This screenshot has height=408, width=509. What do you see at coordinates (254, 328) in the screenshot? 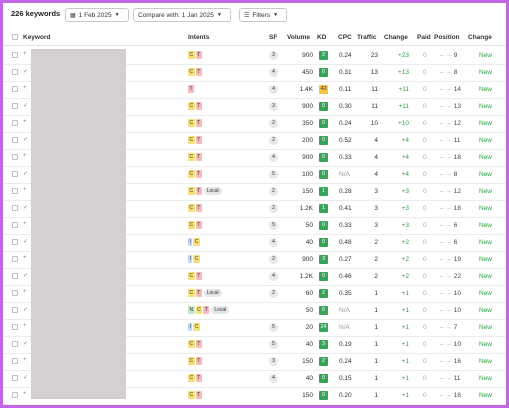
I see `table-row: + I C 5 20 24 N/A 1 +1 0 – → 7 New` at bounding box center [254, 328].